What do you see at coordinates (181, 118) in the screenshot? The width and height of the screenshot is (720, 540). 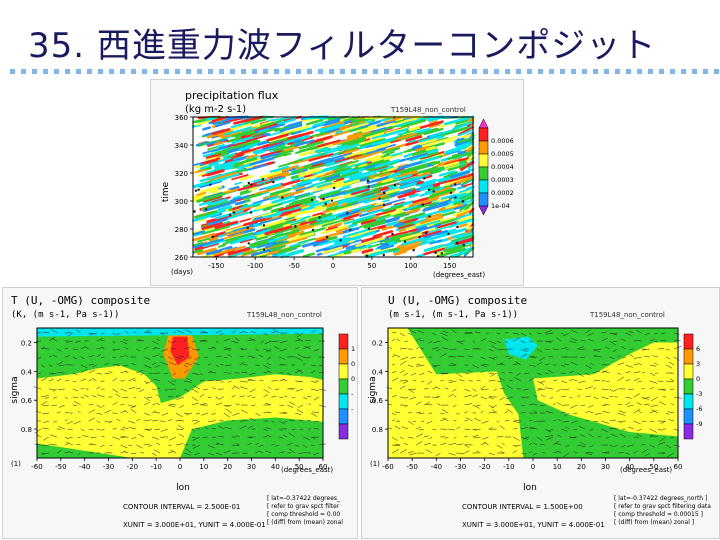 I see `y-tick-label: 360` at bounding box center [181, 118].